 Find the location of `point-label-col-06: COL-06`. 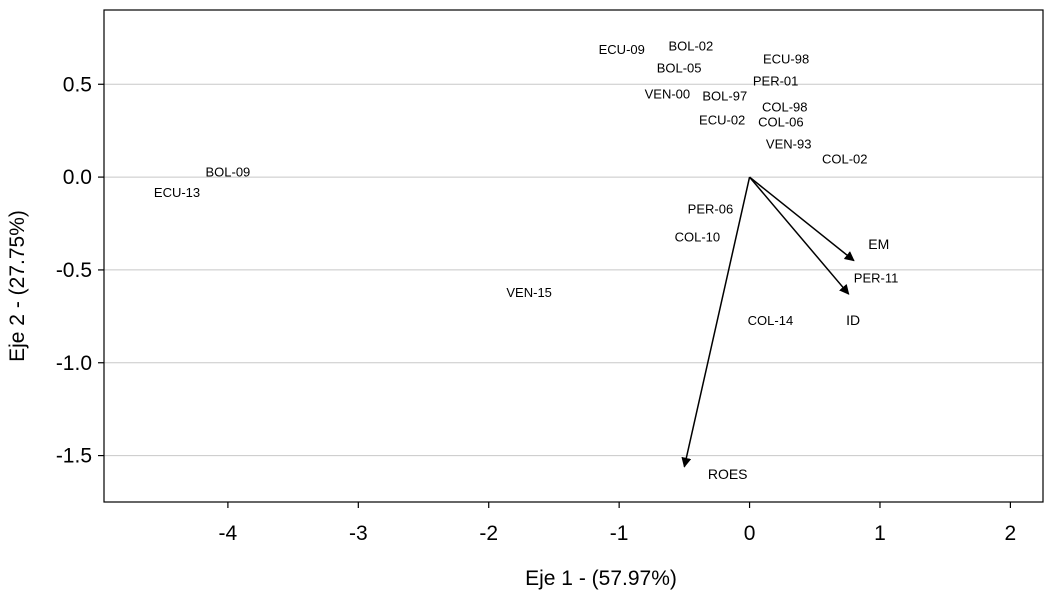

point-label-col-06: COL-06 is located at coordinates (781, 121).